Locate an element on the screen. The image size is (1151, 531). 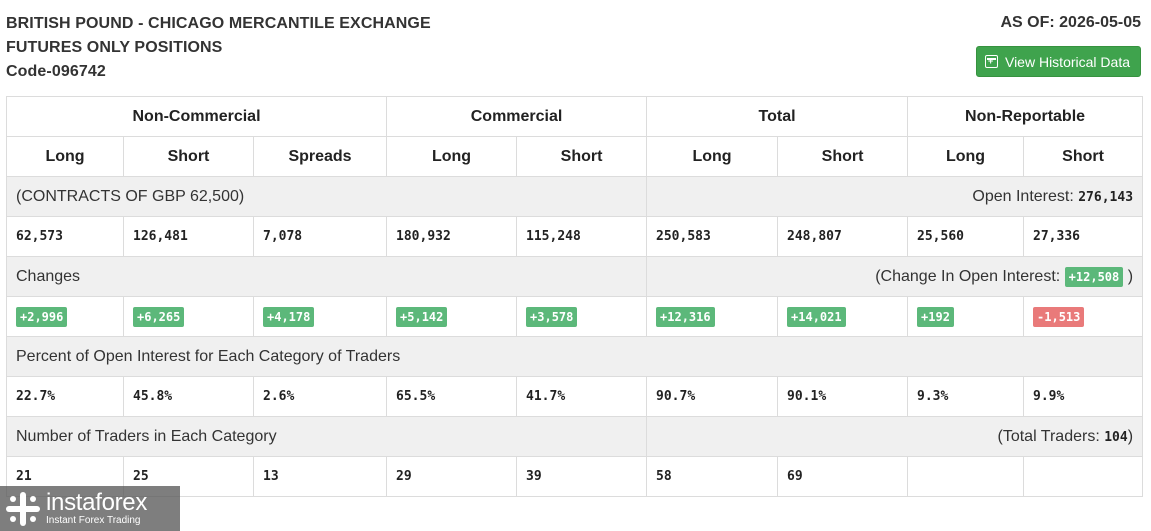
table-cell: 13 is located at coordinates (320, 476).